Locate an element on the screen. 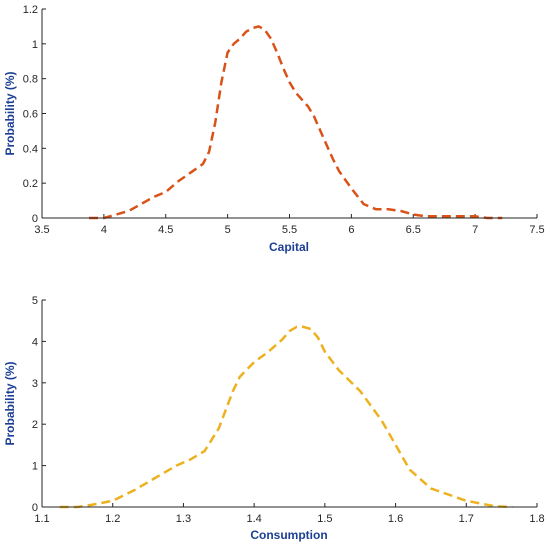 This screenshot has height=548, width=550. y-axis-ticks: 0 0.2 0.4 0.6 0.8 1 1.2 is located at coordinates (34, 114).